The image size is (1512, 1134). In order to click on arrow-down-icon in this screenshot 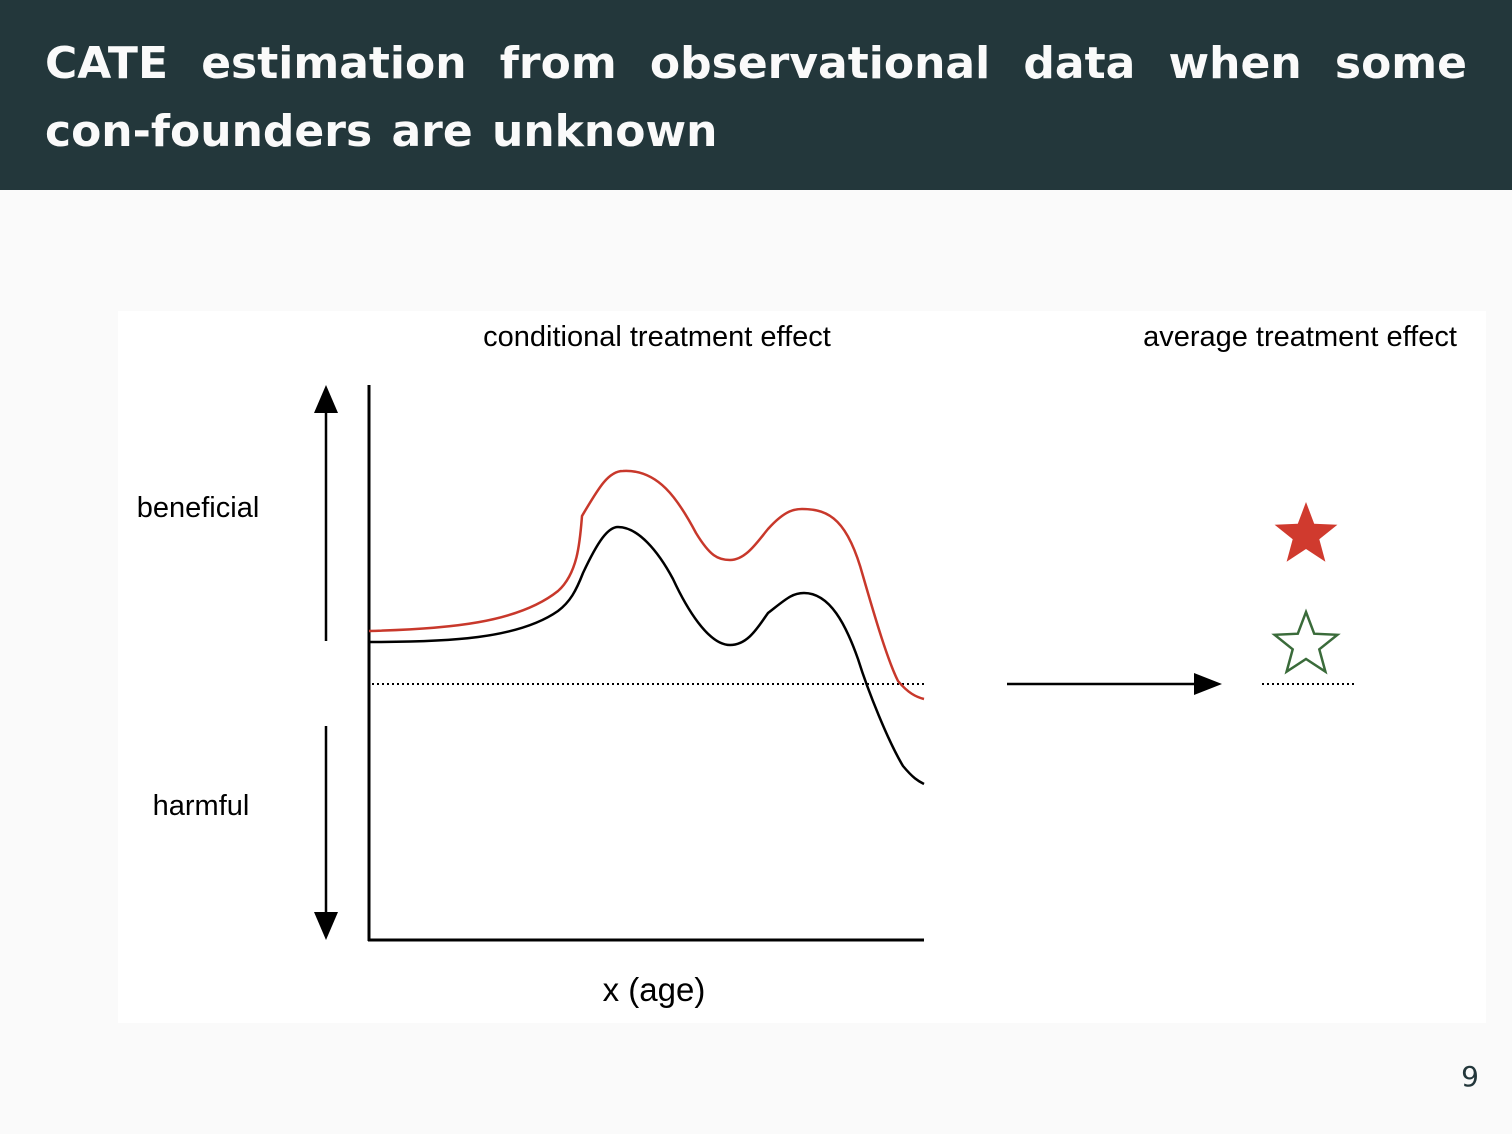, I will do `click(326, 833)`.